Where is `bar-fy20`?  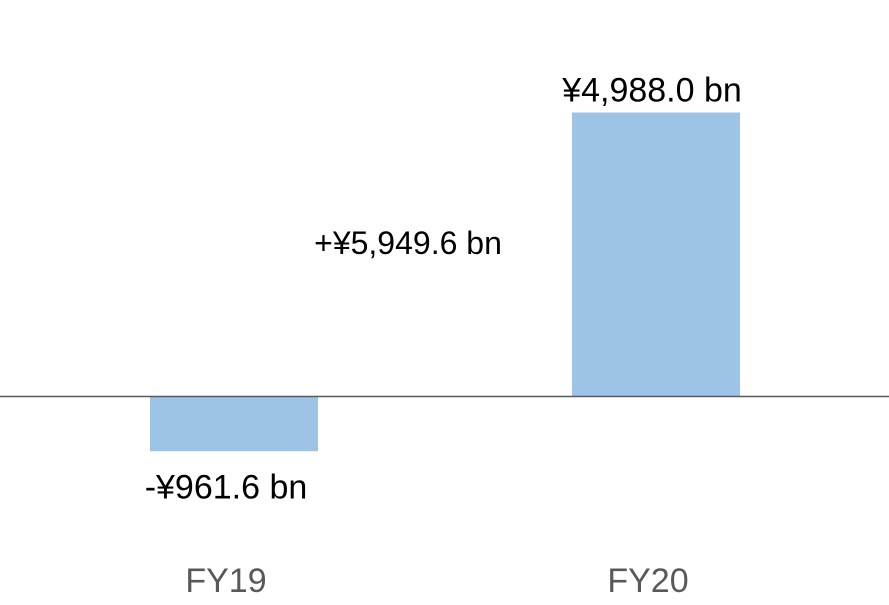
bar-fy20 is located at coordinates (656, 254).